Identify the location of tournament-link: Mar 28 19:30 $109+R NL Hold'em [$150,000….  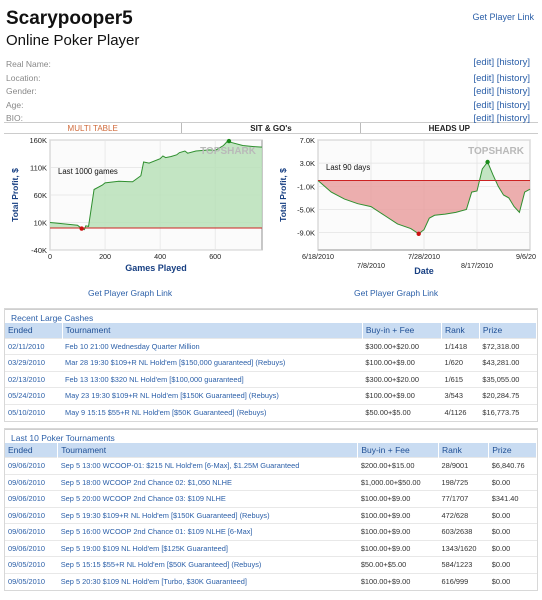
(212, 362).